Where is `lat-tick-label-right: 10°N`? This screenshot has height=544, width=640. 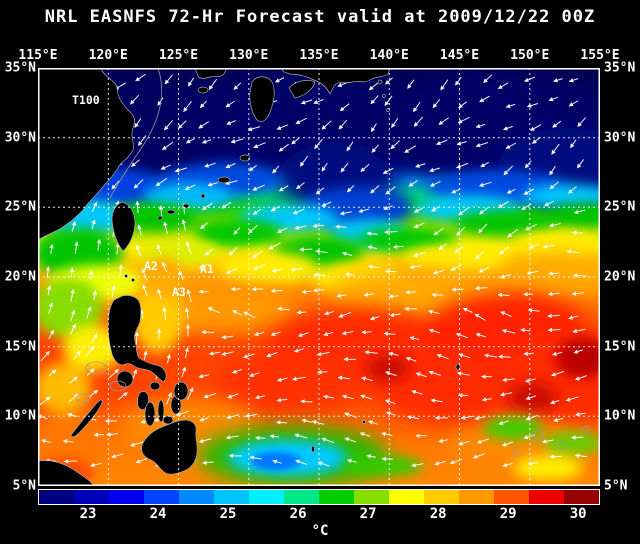
lat-tick-label-right: 10°N is located at coordinates (620, 416).